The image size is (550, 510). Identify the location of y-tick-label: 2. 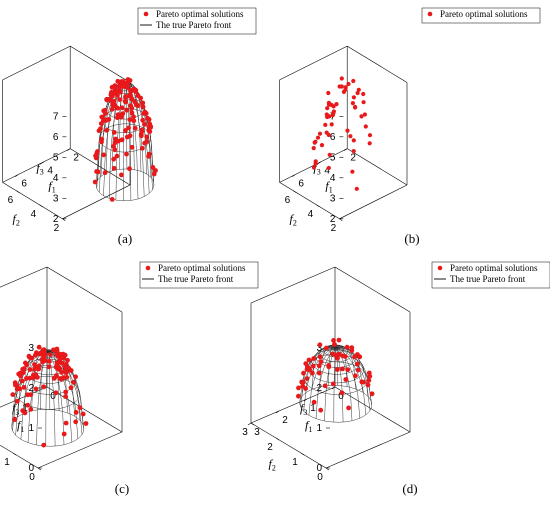
(334, 228).